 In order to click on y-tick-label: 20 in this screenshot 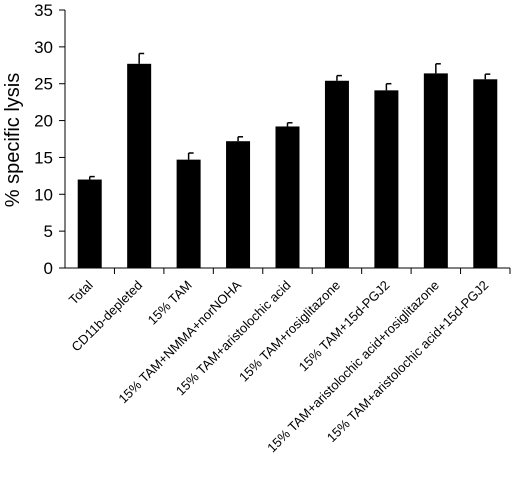, I will do `click(43, 121)`.